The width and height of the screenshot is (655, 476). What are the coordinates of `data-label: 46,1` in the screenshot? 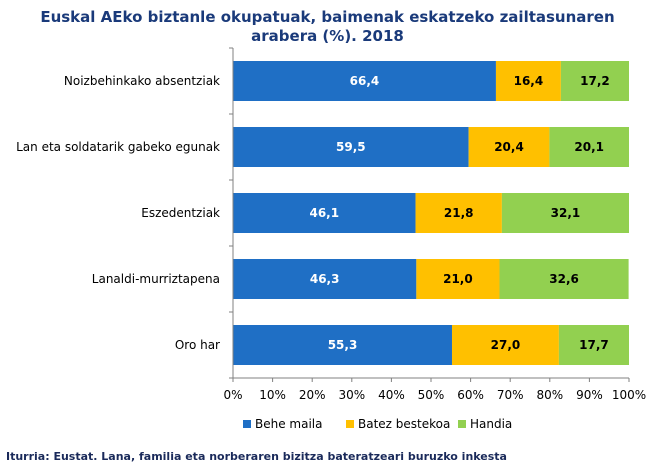 It's located at (324, 213).